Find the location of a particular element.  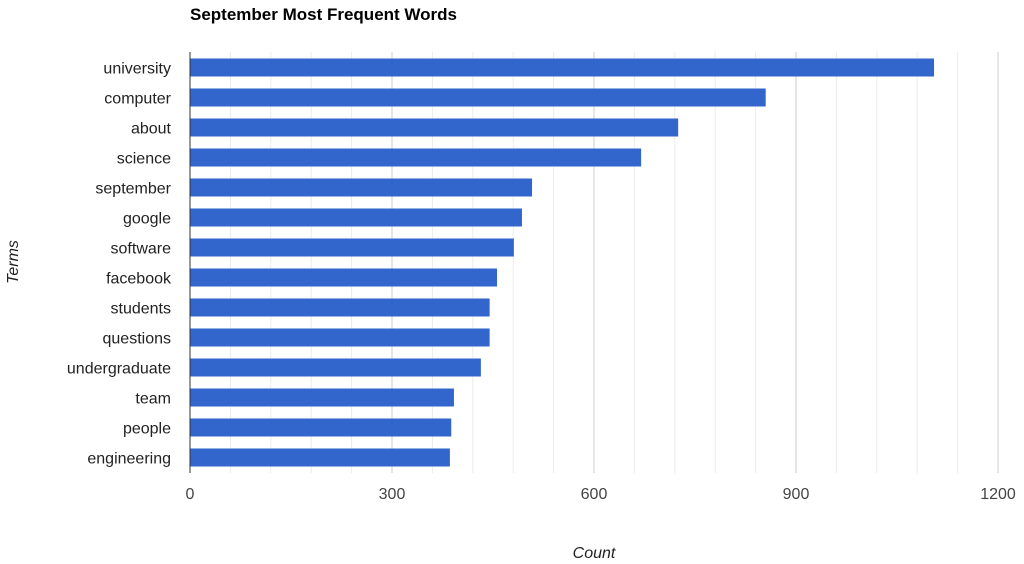

bar-facebook is located at coordinates (344, 277).